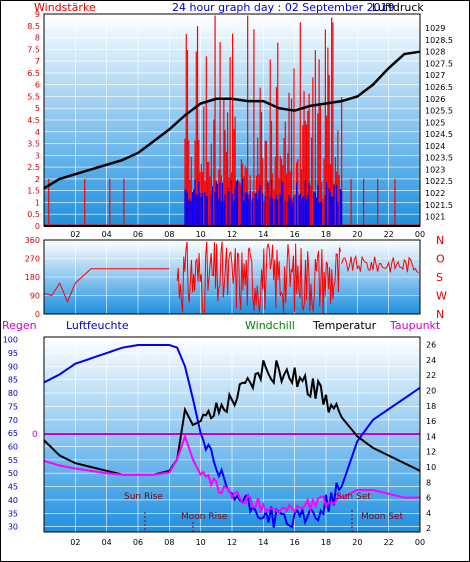  What do you see at coordinates (431, 406) in the screenshot?
I see `temperature-tick-label: 18` at bounding box center [431, 406].